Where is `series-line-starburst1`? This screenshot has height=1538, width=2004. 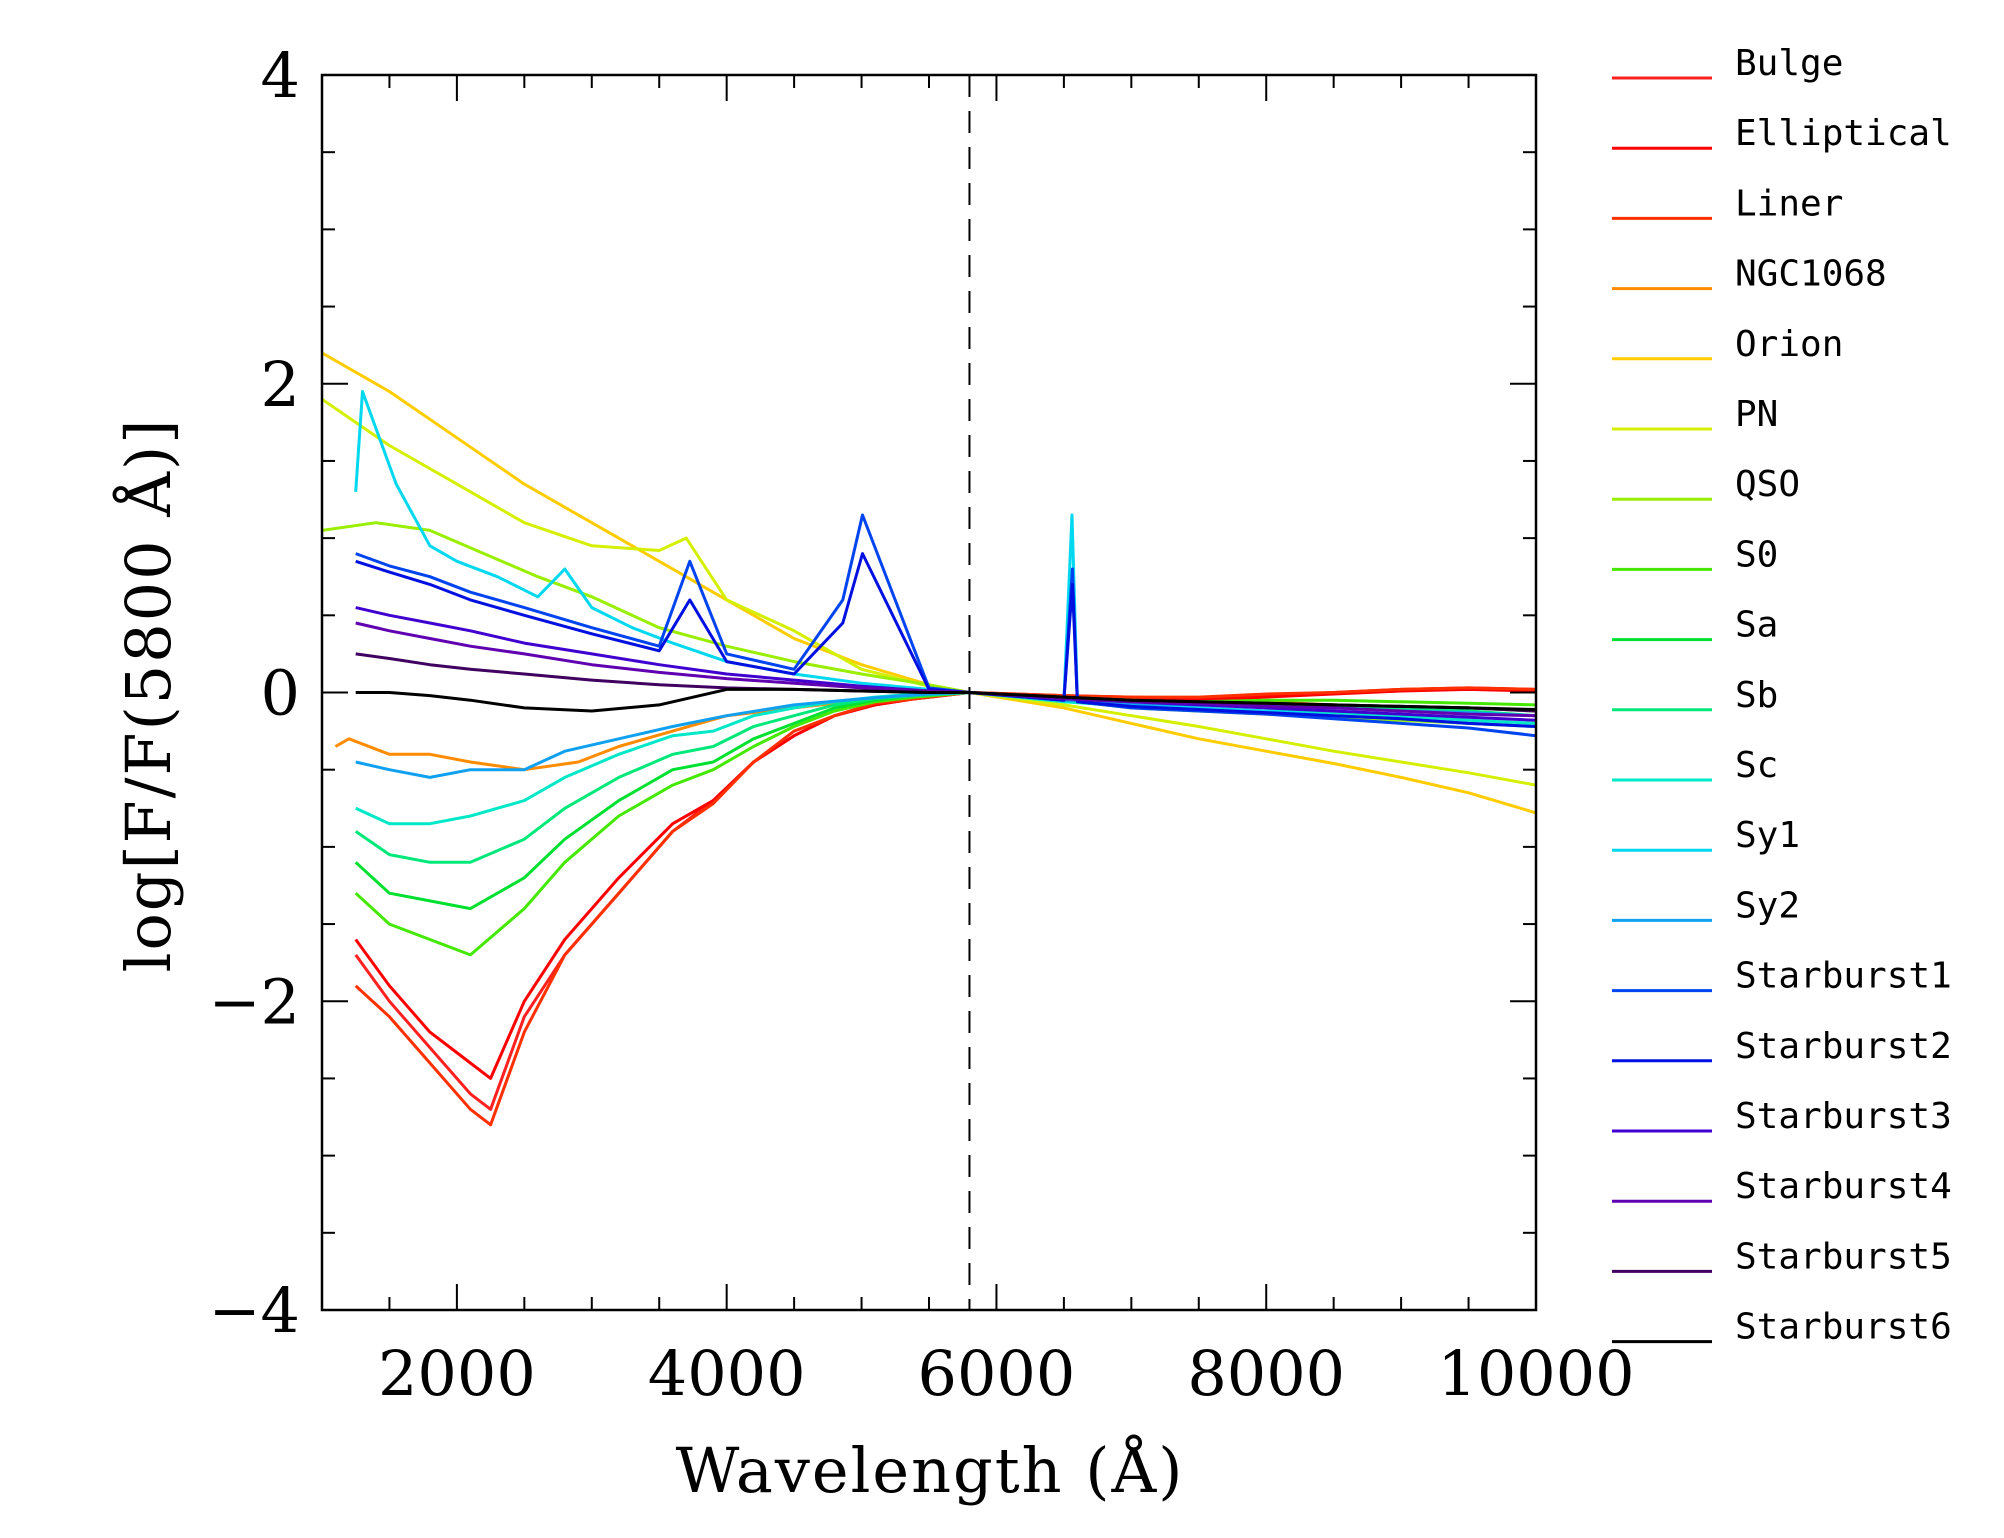
series-line-starburst1 is located at coordinates (945, 625).